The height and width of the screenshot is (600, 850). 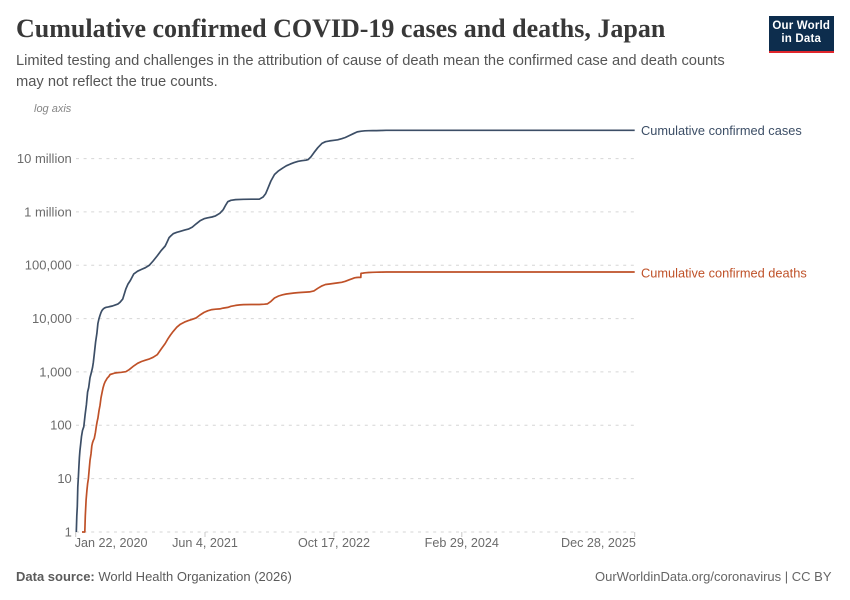 What do you see at coordinates (64, 478) in the screenshot?
I see `svg-text: 10` at bounding box center [64, 478].